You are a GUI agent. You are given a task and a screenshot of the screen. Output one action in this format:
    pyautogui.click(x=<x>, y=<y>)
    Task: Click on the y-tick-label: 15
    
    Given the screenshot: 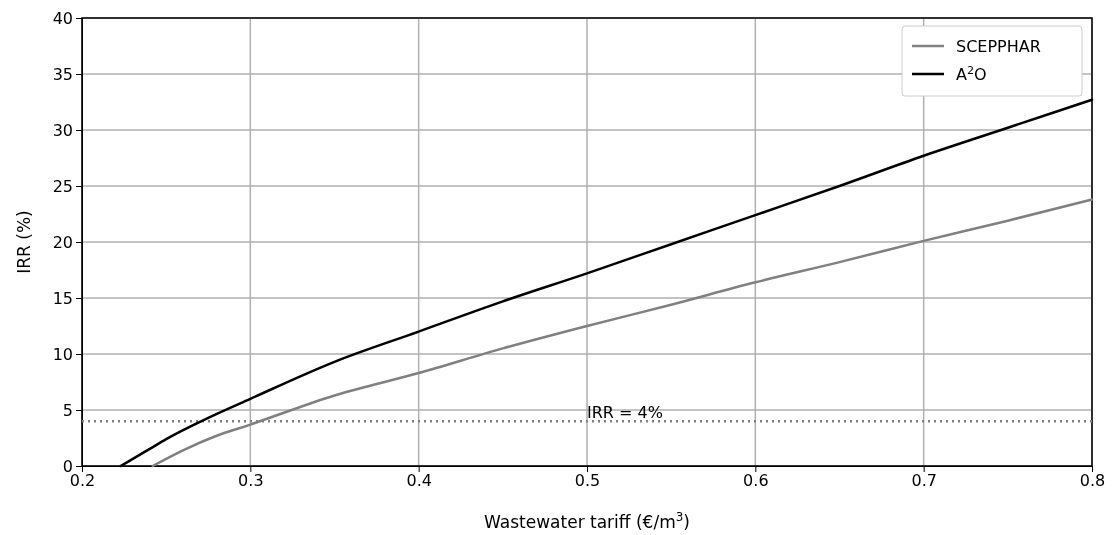 What is the action you would take?
    pyautogui.click(x=62, y=298)
    